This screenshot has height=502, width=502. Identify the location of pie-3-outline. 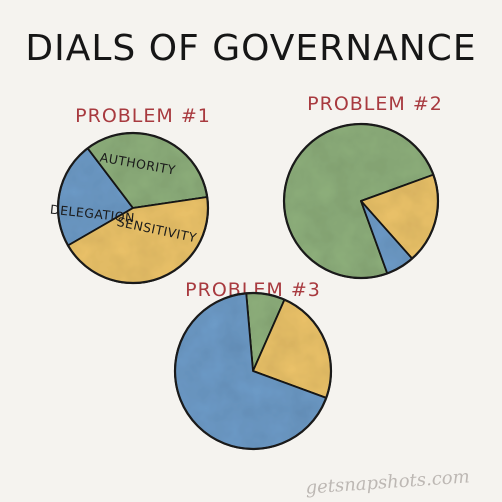
(253, 371).